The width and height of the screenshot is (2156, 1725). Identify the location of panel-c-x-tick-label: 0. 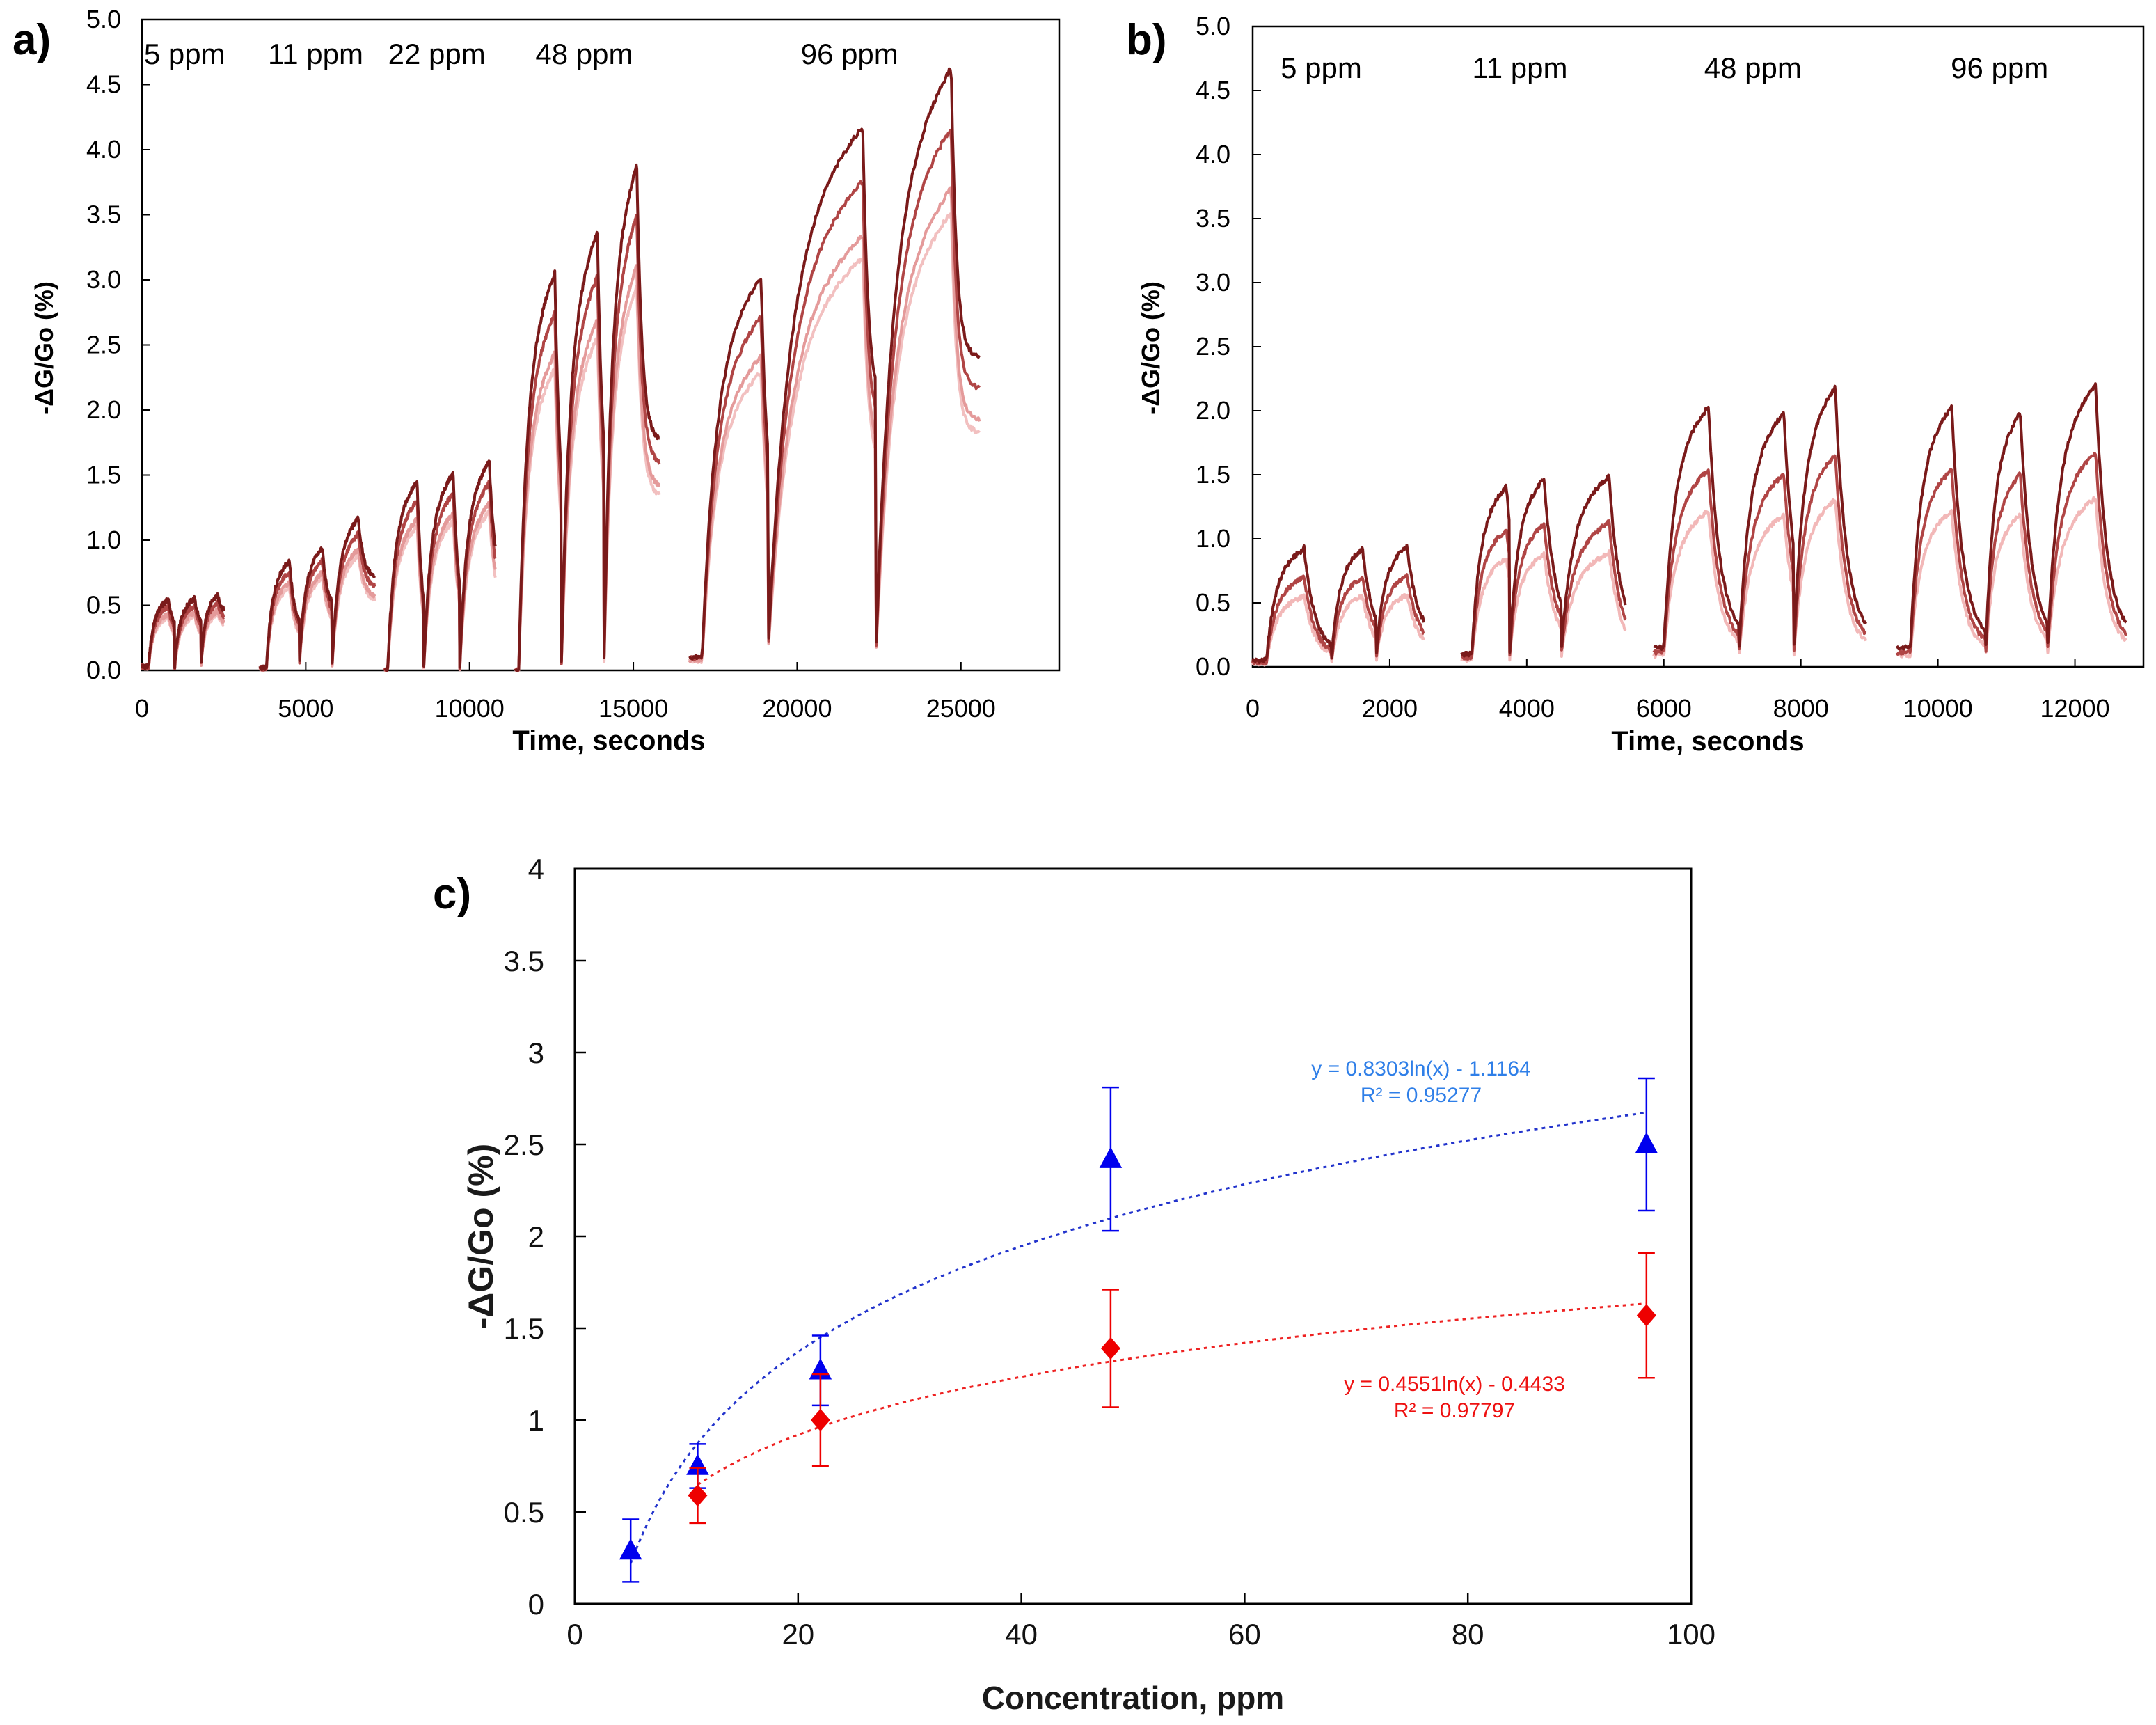
(574, 1634).